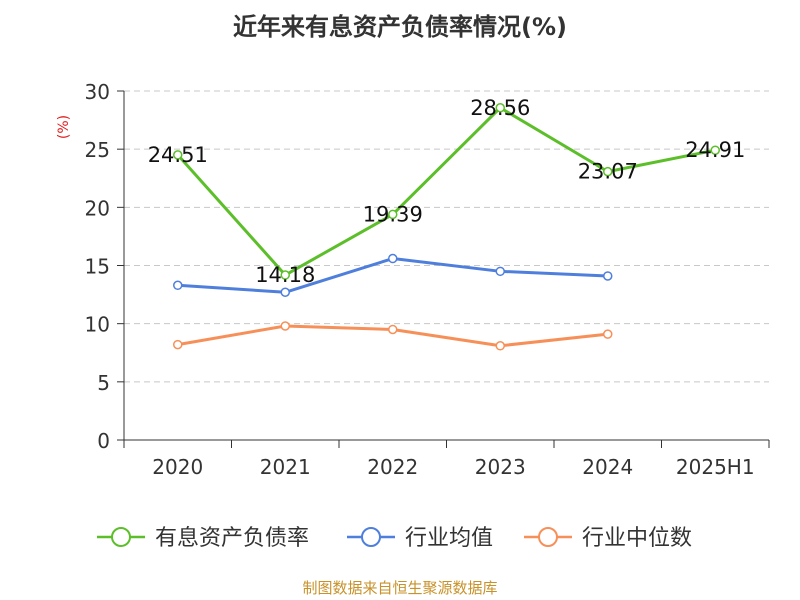 The height and width of the screenshot is (600, 800). I want to click on data-label: 14.18, so click(285, 275).